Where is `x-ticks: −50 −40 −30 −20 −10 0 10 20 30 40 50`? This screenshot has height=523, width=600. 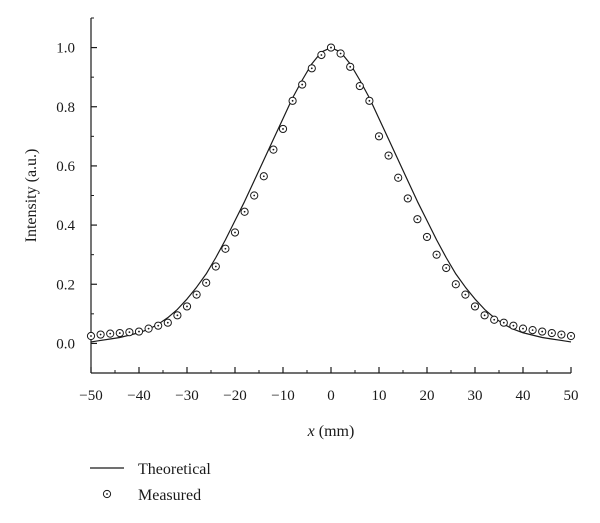
x-ticks: −50 −40 −30 −20 −10 0 10 20 30 40 50 is located at coordinates (329, 385).